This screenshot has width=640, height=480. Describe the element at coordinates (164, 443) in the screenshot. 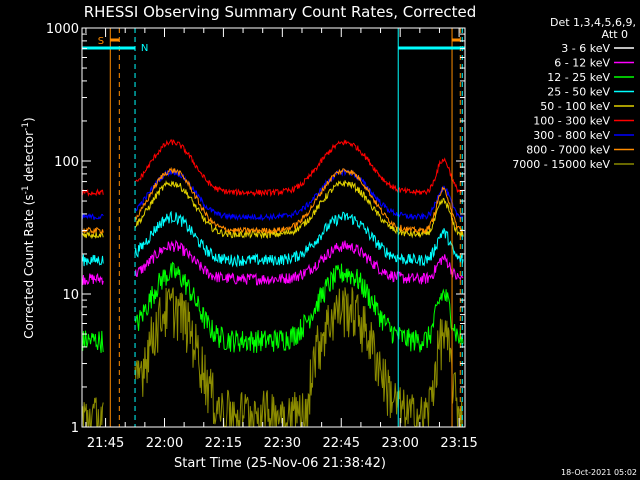

I see `x-tick-label: 22:00` at that location.